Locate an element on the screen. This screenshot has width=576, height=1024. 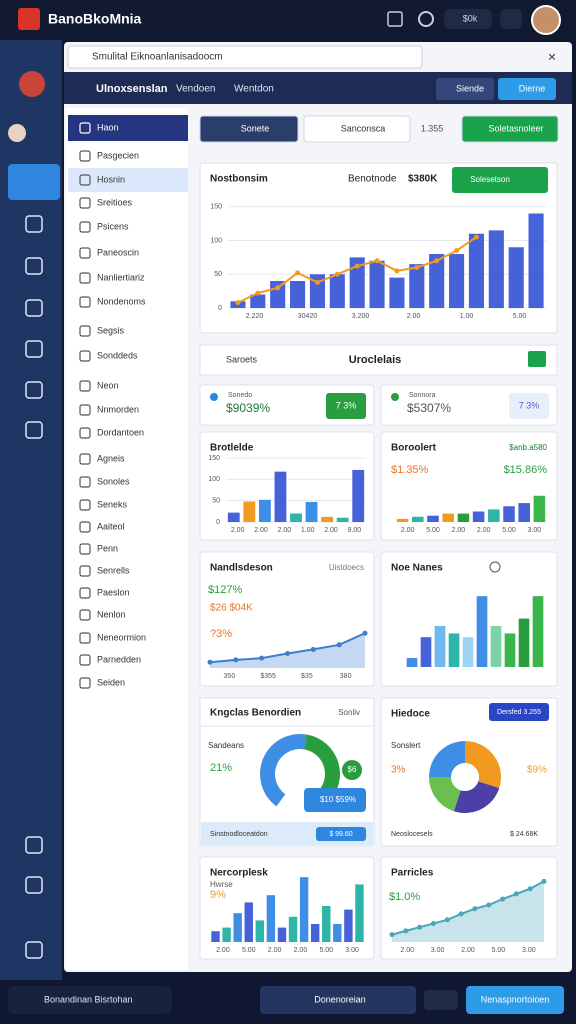
widget-title: Nercorplesk is located at coordinates (239, 873).